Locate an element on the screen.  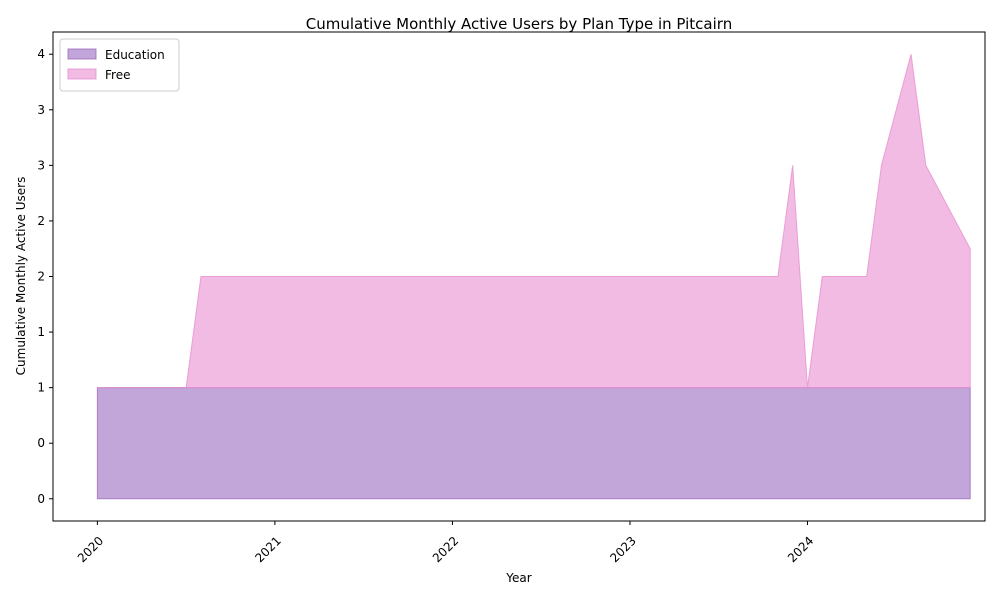
x-tick-label: 2023 is located at coordinates (622, 549).